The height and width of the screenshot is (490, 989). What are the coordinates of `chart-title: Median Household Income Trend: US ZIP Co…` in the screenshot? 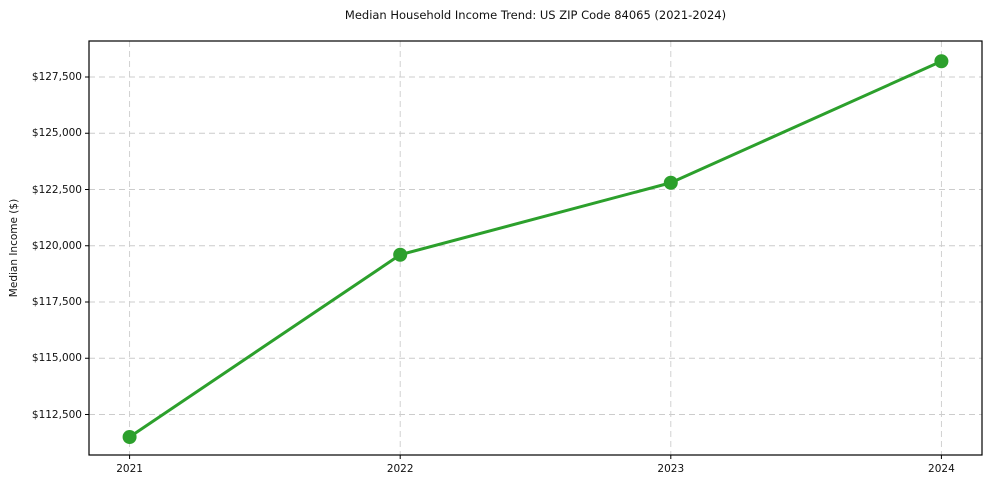 It's located at (535, 15).